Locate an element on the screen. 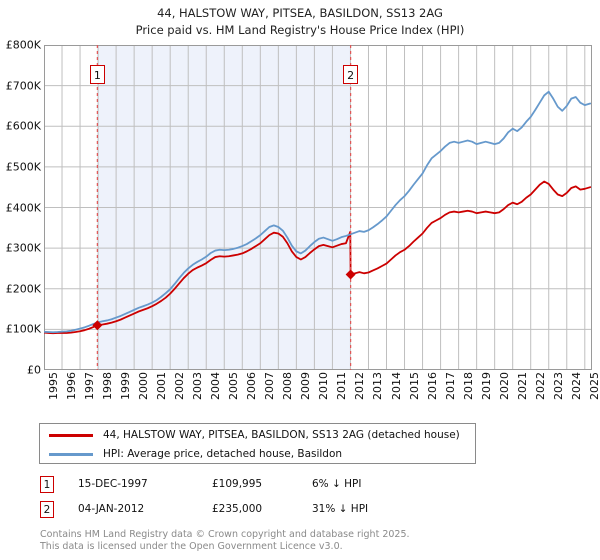  x-axis-tick-label: 2004 is located at coordinates (216, 386).